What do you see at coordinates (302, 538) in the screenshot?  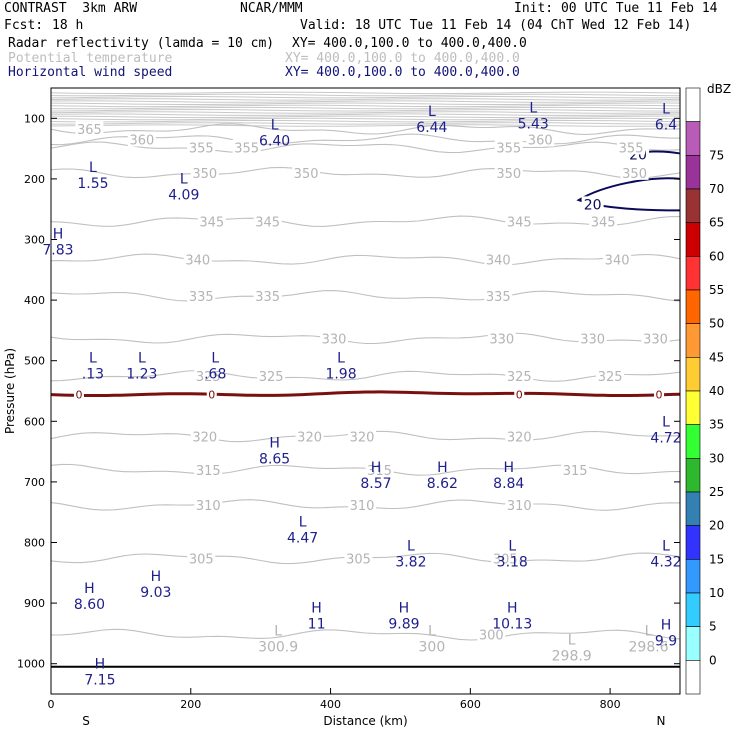 I see `extremum-value: 4.47` at bounding box center [302, 538].